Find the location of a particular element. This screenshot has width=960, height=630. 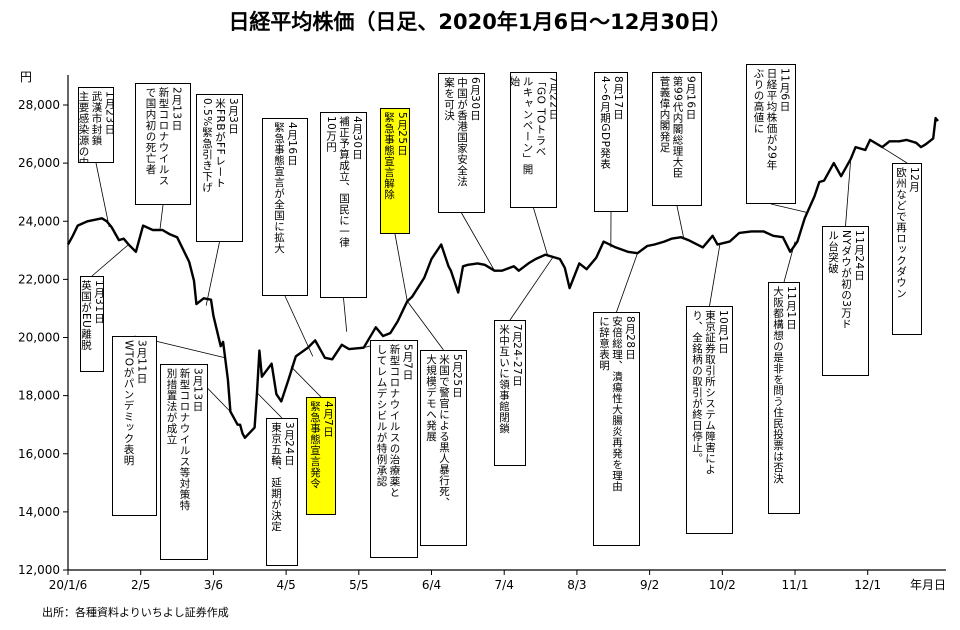

annotation-box: 8月28日 安倍総理、潰瘍性大腸炎再発を理由 に辞意表明 is located at coordinates (616, 429).